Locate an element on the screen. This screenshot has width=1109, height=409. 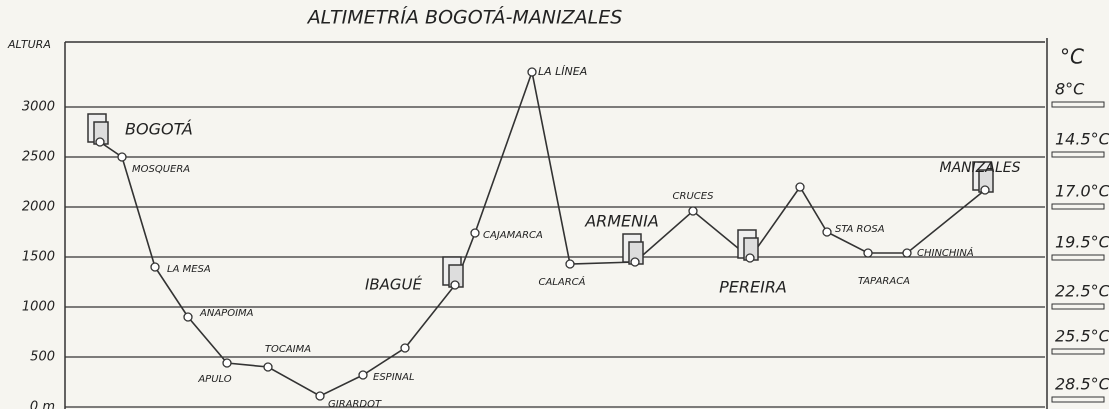
temperature-label: 22.5°C is located at coordinates (1082, 291).